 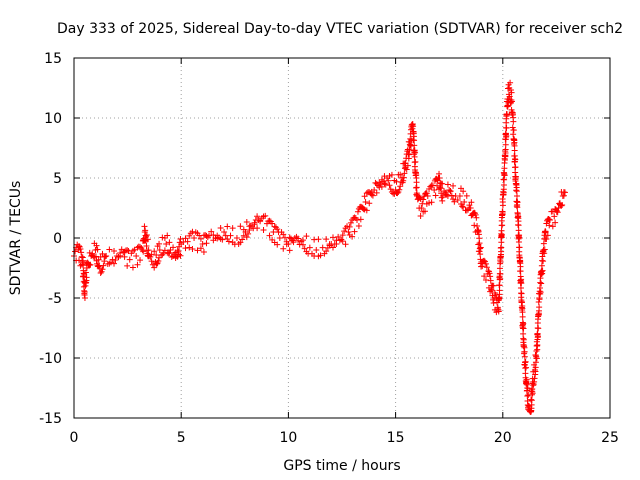 I want to click on x-tick-label: 25, so click(x=610, y=438).